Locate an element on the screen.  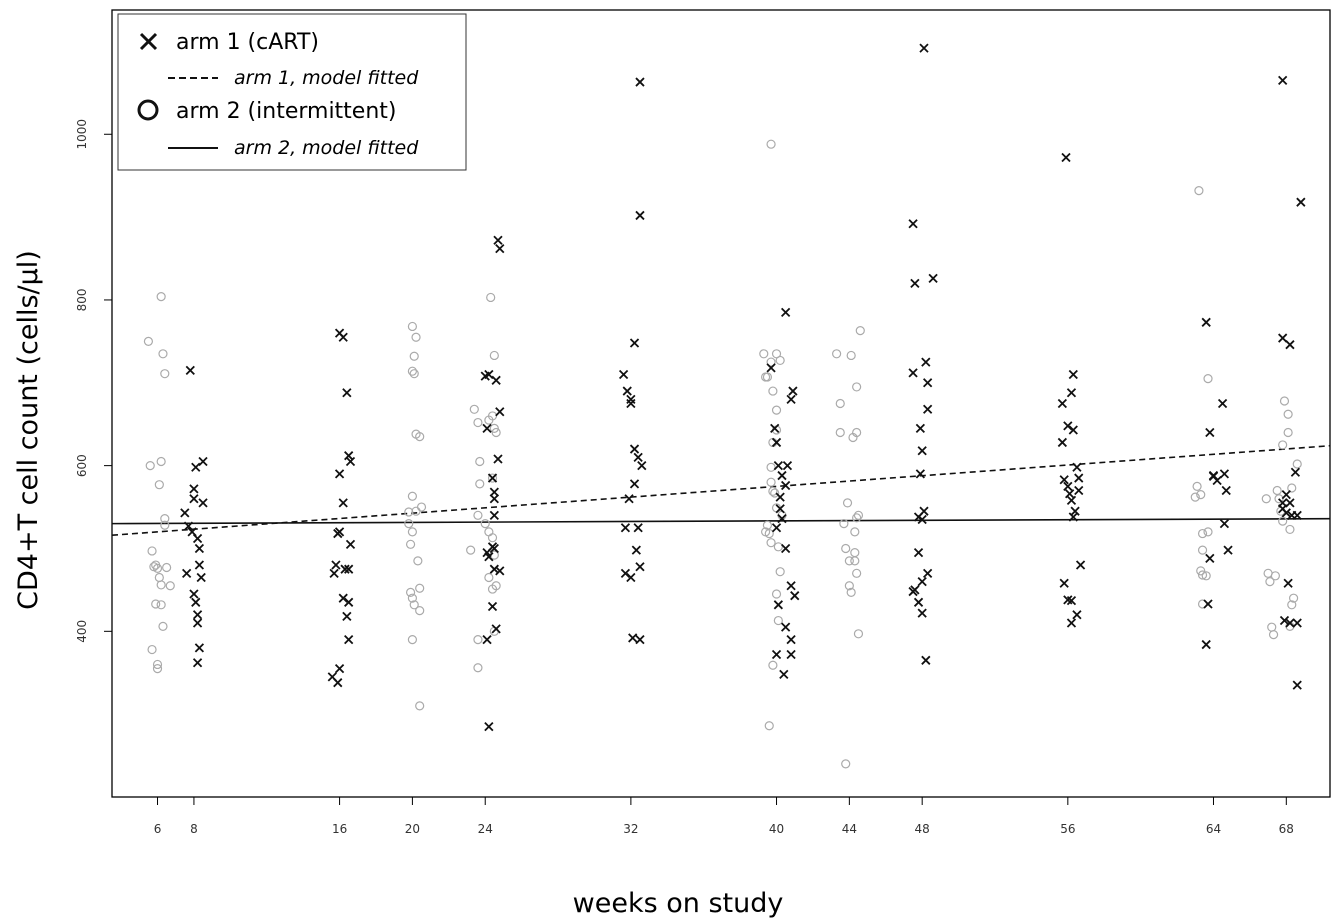
x-tick-label: 44 is located at coordinates (849, 829).